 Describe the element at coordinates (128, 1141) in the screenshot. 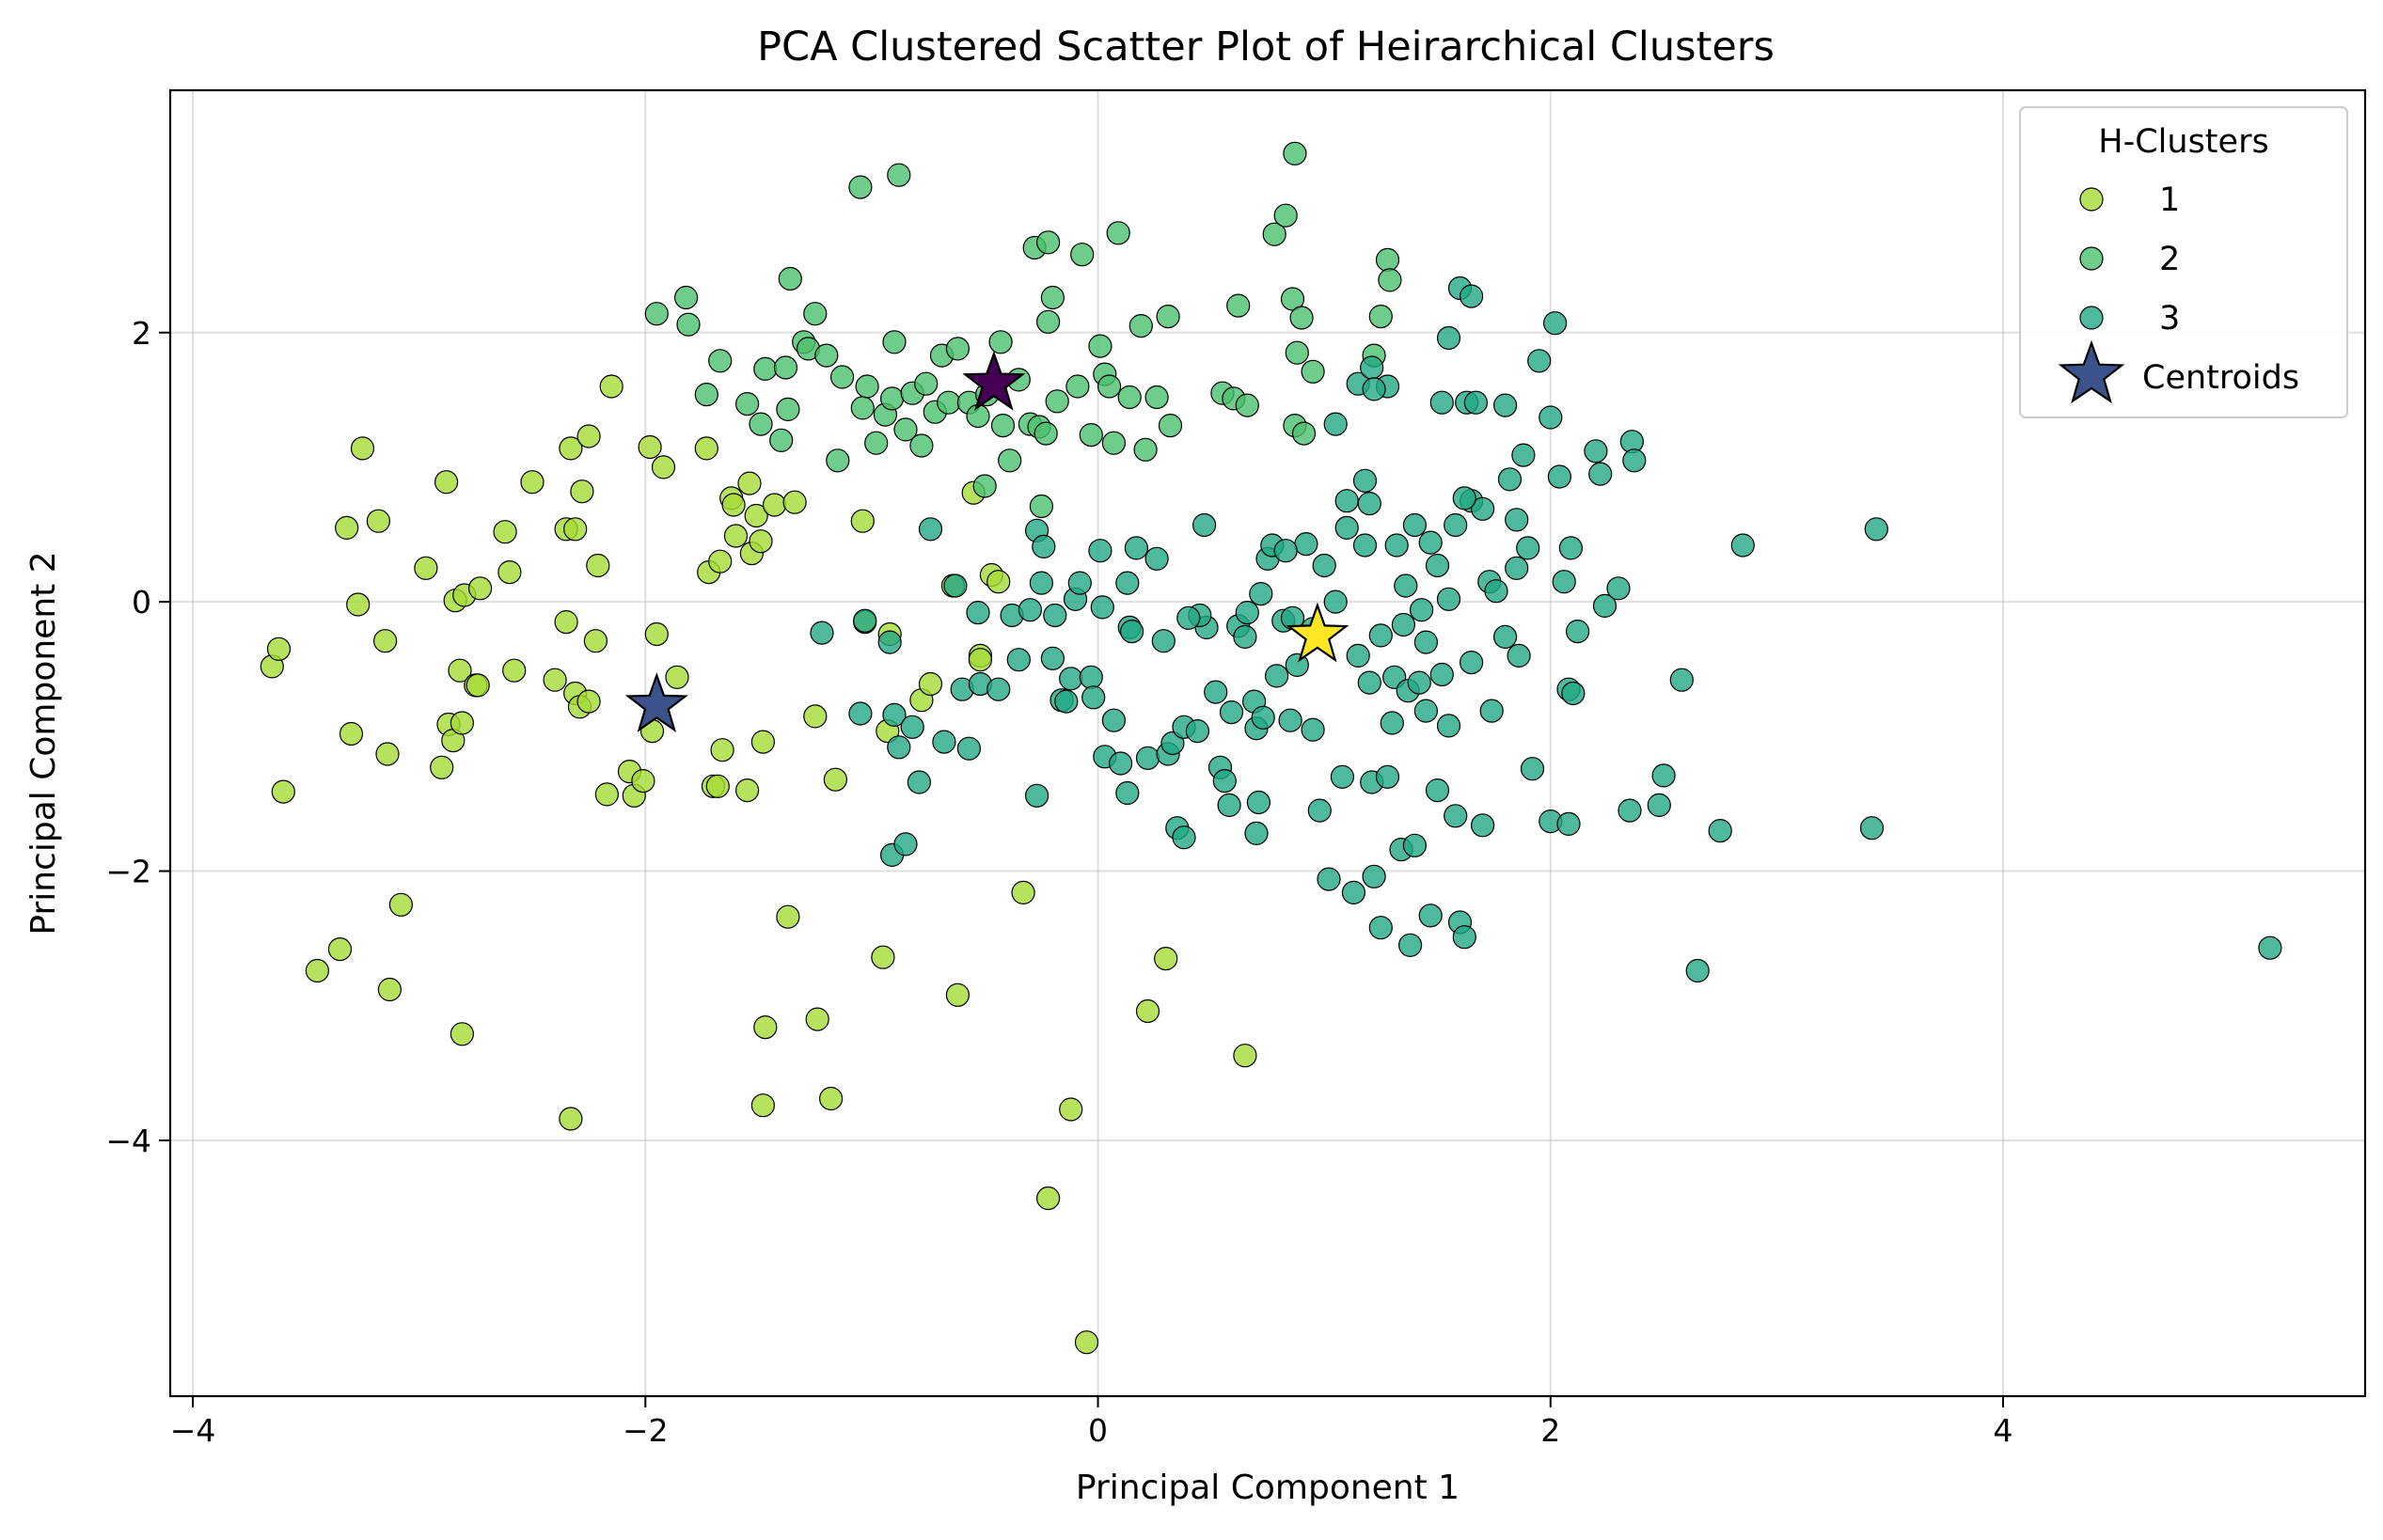

I see `y-tick-label: −4` at that location.